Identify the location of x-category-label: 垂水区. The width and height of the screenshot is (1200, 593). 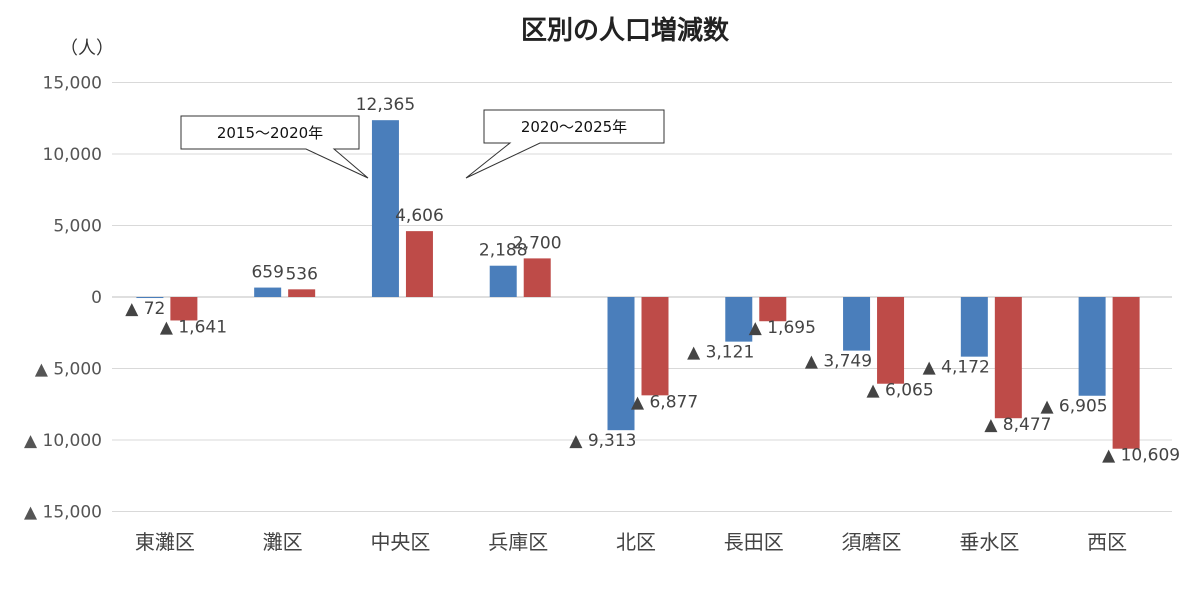
(989, 542).